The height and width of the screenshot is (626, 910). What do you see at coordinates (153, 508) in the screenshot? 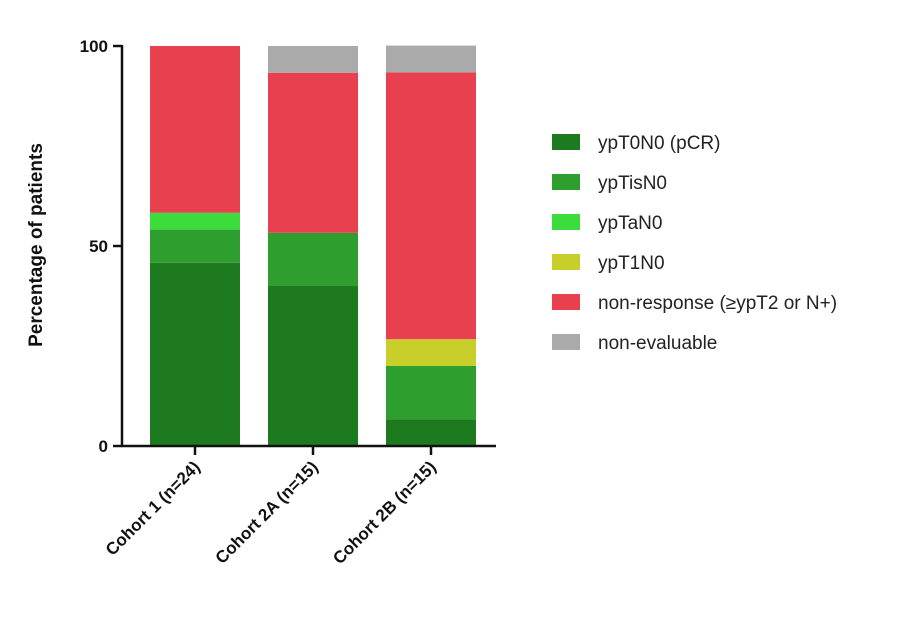
I see `x-tick-label: Cohort 1 (n=24)` at bounding box center [153, 508].